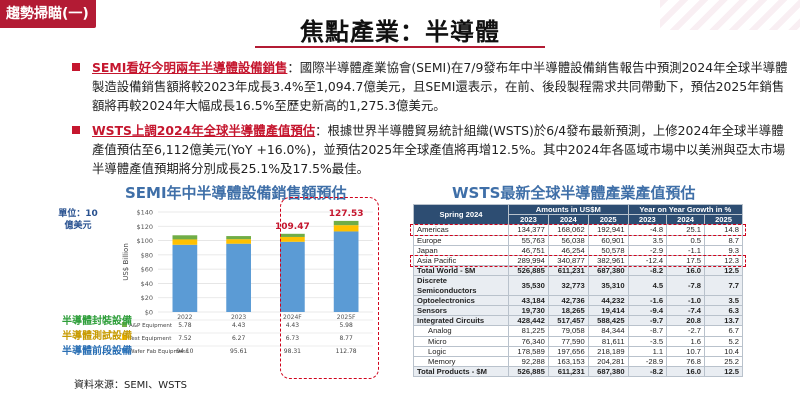 This screenshot has height=403, width=800. Describe the element at coordinates (723, 331) in the screenshot. I see `cell-value: 6.7` at that location.